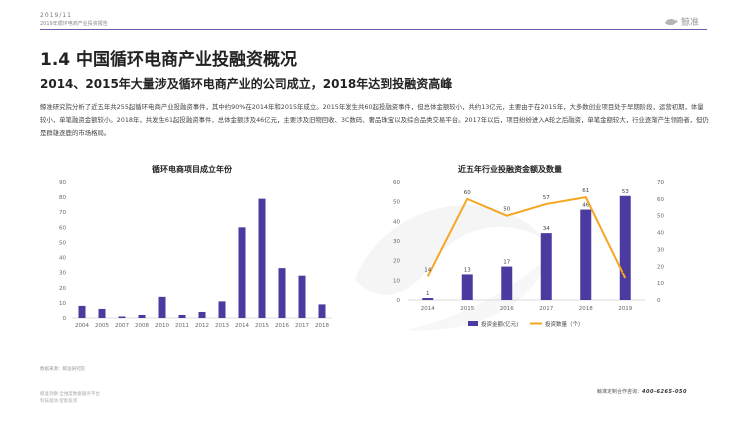  I want to click on chart2-bar-label: 1, so click(428, 294).